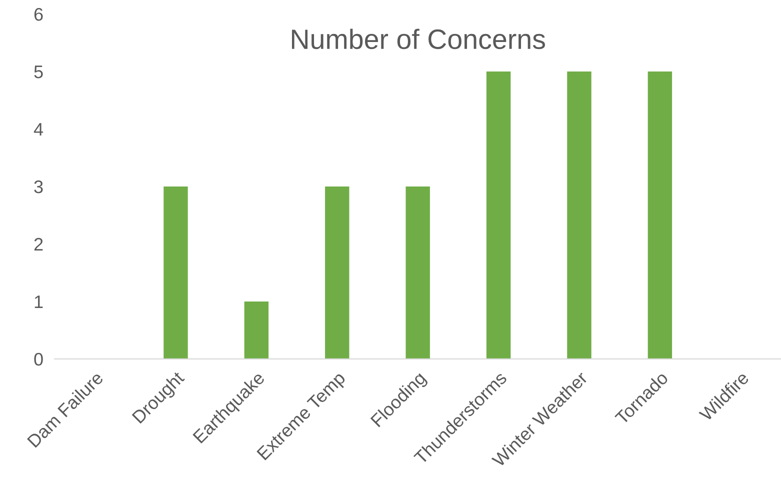 Image resolution: width=781 pixels, height=502 pixels. Describe the element at coordinates (418, 39) in the screenshot. I see `chart-title: Number of Concerns` at that location.